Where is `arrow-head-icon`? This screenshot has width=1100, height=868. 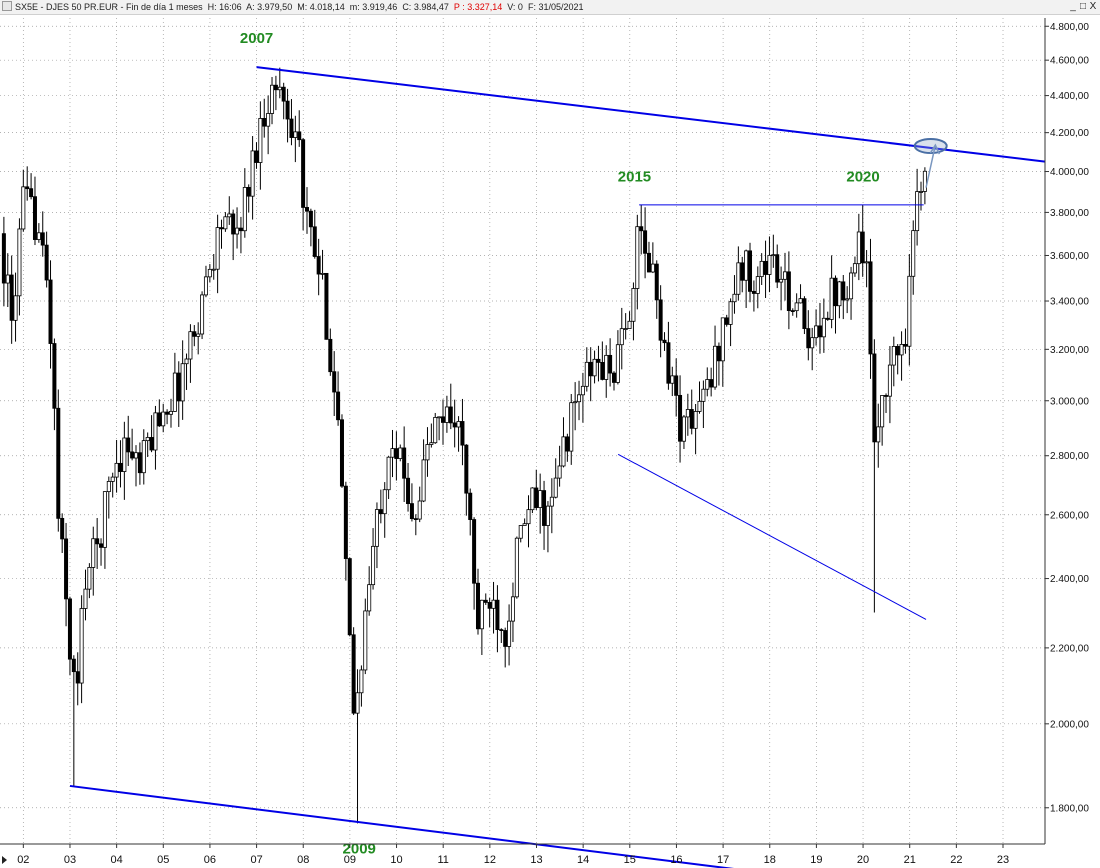
arrow-head-icon is located at coordinates (935, 149).